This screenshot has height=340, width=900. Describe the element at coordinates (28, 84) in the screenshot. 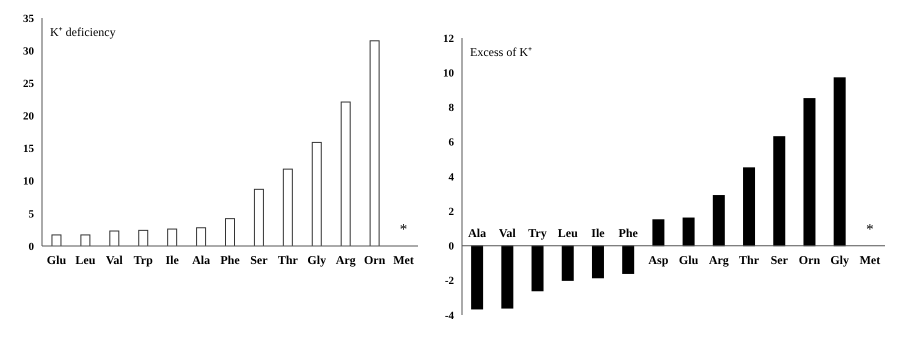

I see `y-tick-label: 25` at that location.